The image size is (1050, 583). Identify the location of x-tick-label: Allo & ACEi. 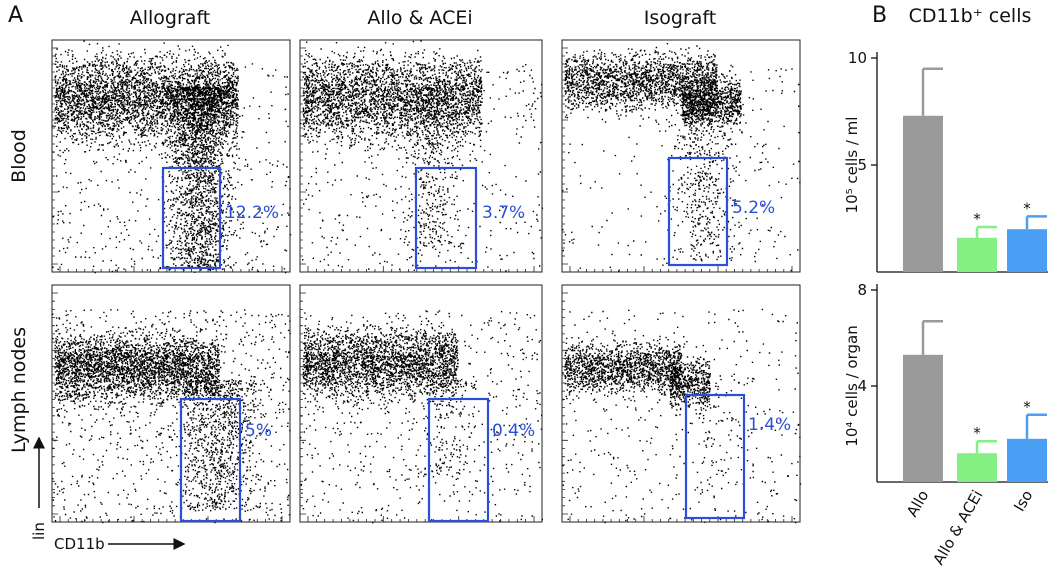
(957, 527).